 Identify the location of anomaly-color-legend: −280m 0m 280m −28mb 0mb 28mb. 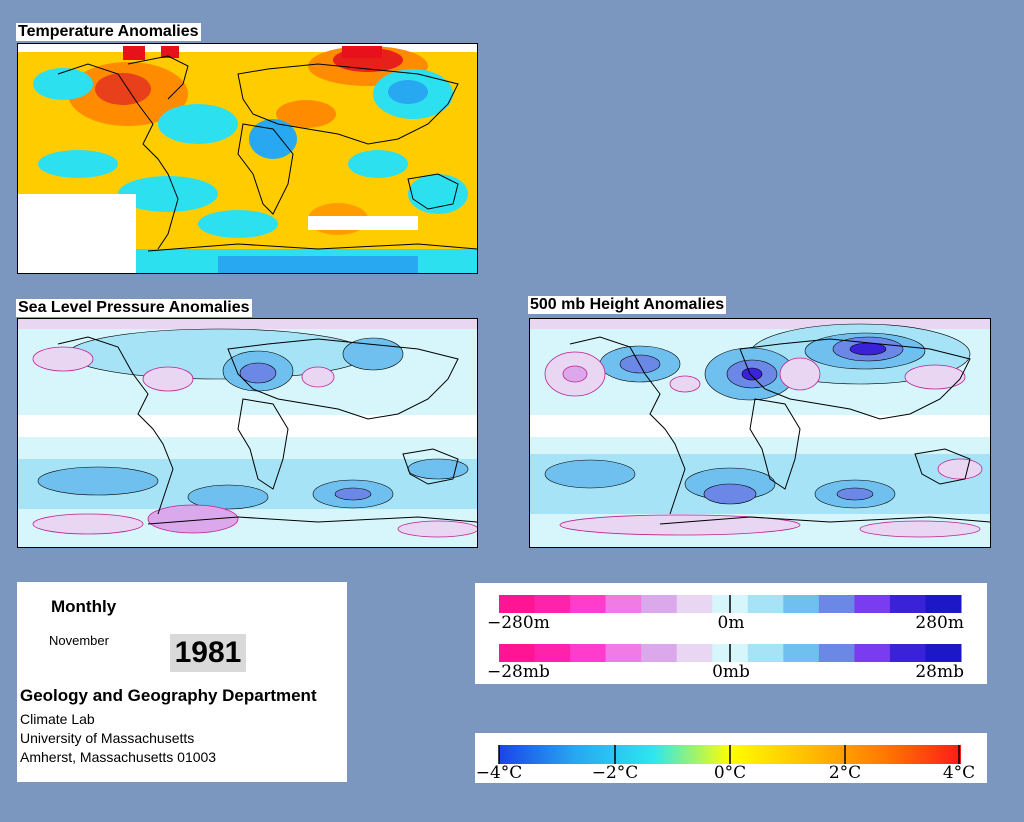
(731, 633).